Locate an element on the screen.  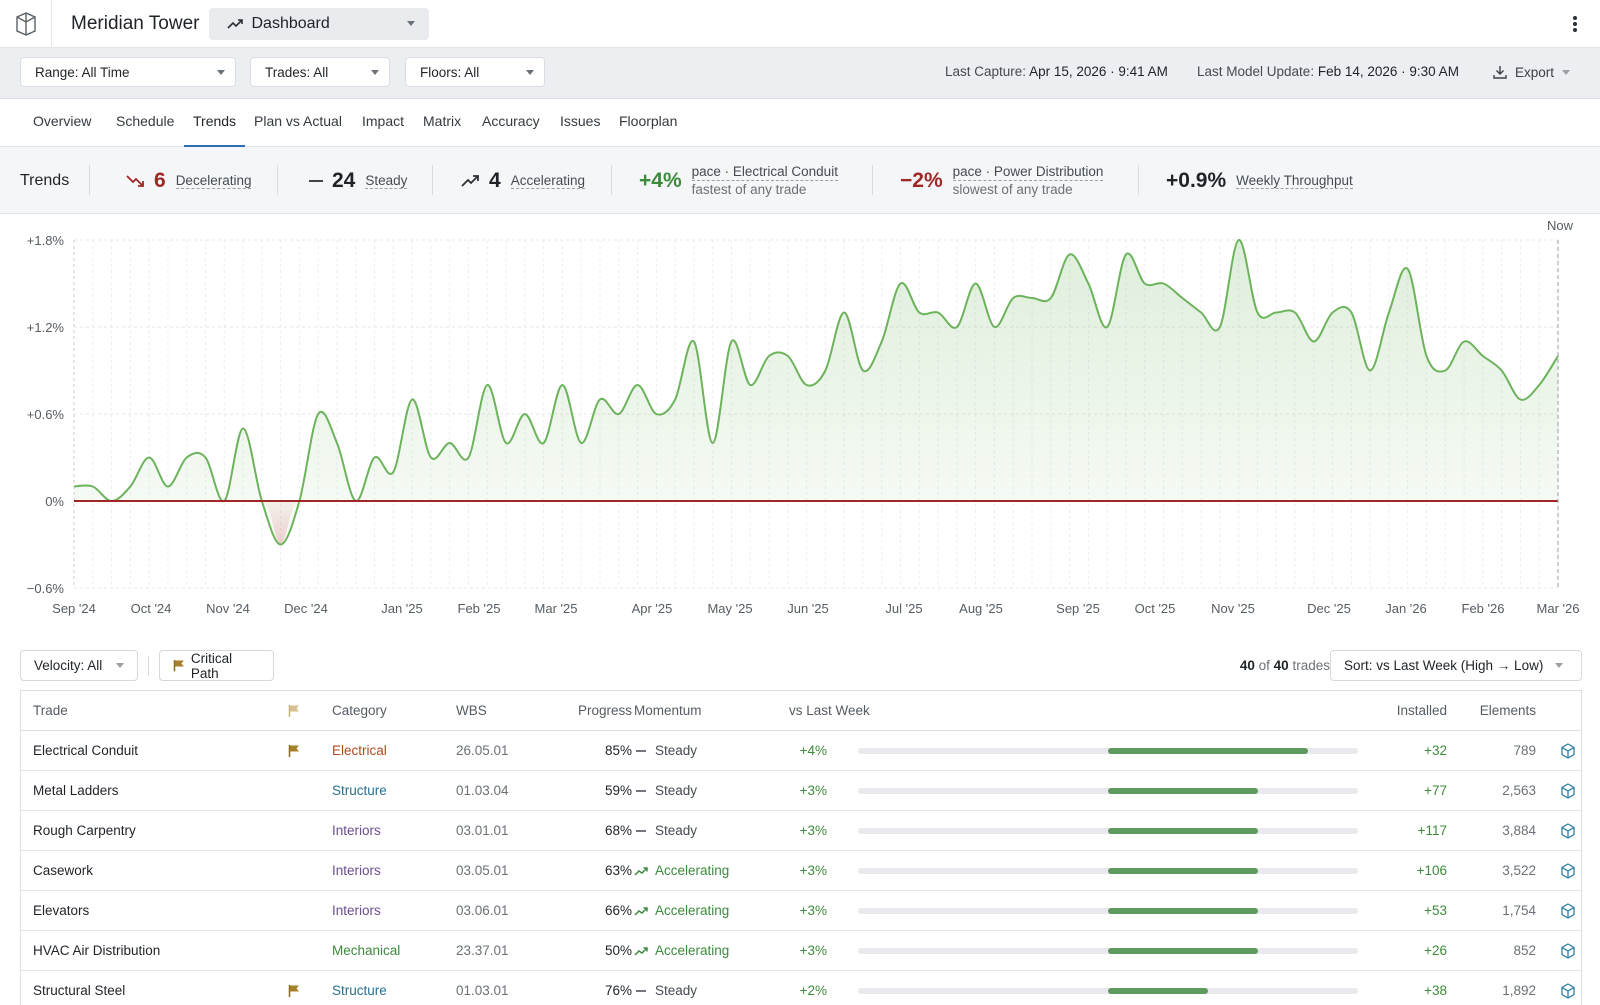
header-vs-last-week: vs Last Week is located at coordinates (829, 710).